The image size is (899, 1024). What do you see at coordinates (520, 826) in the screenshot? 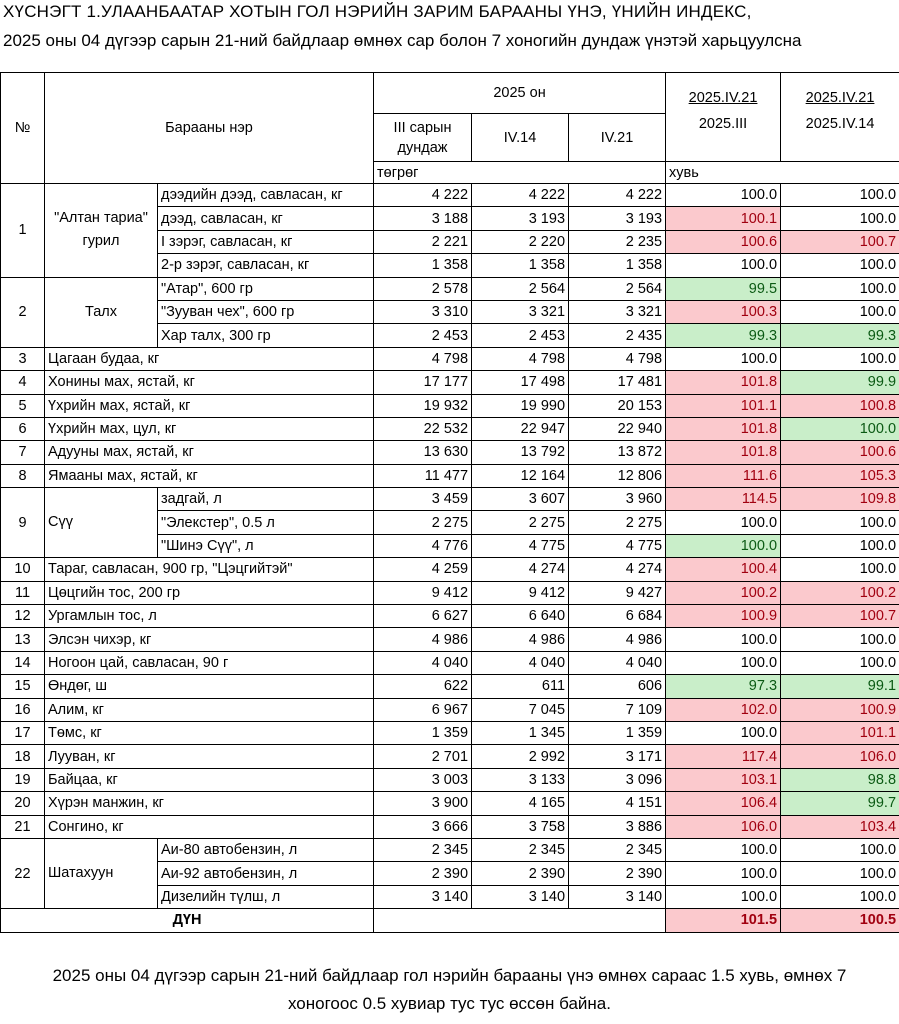
I see `price-iv14: 3 758` at bounding box center [520, 826].